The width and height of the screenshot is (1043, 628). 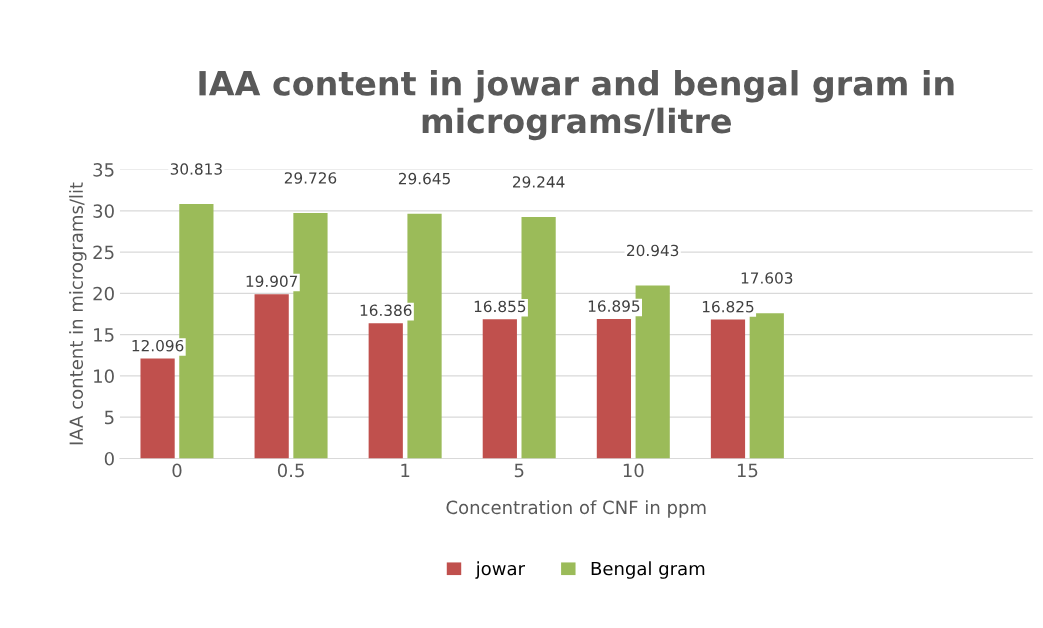 I want to click on x-tick-label: 5, so click(x=519, y=470).